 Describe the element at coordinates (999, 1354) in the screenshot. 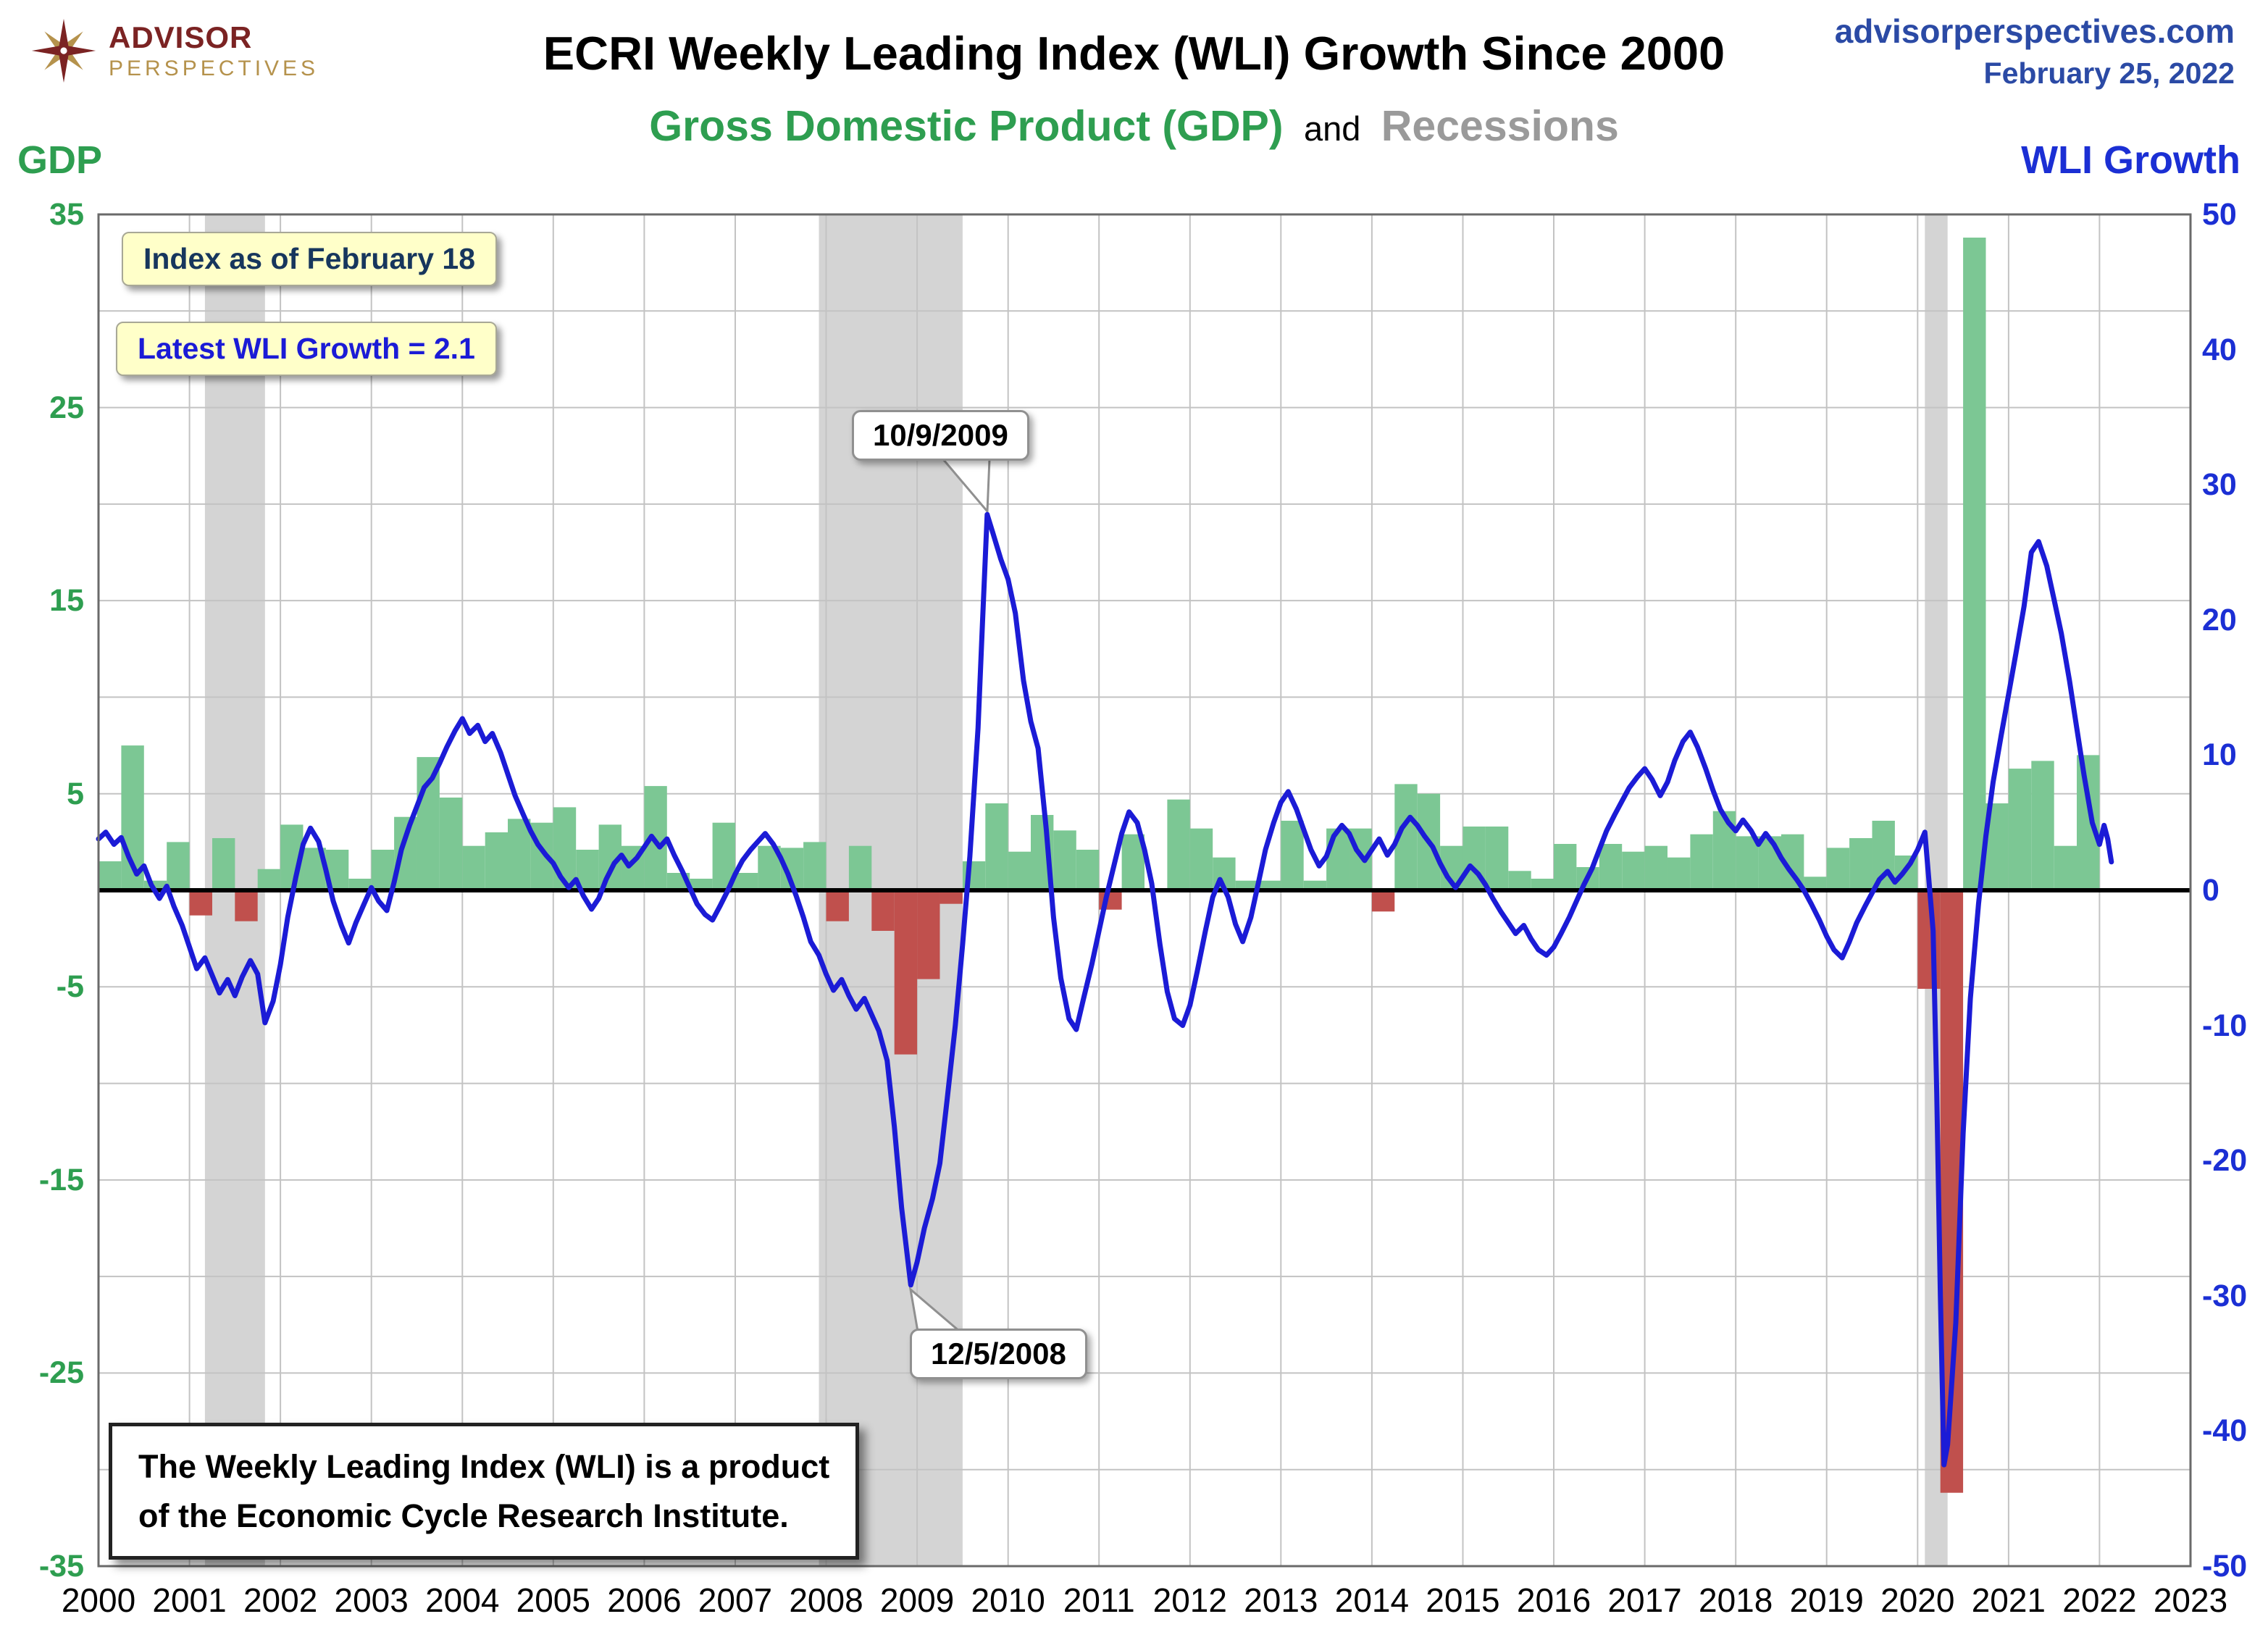

I see `trough-date-callout: 12/5/2008` at that location.